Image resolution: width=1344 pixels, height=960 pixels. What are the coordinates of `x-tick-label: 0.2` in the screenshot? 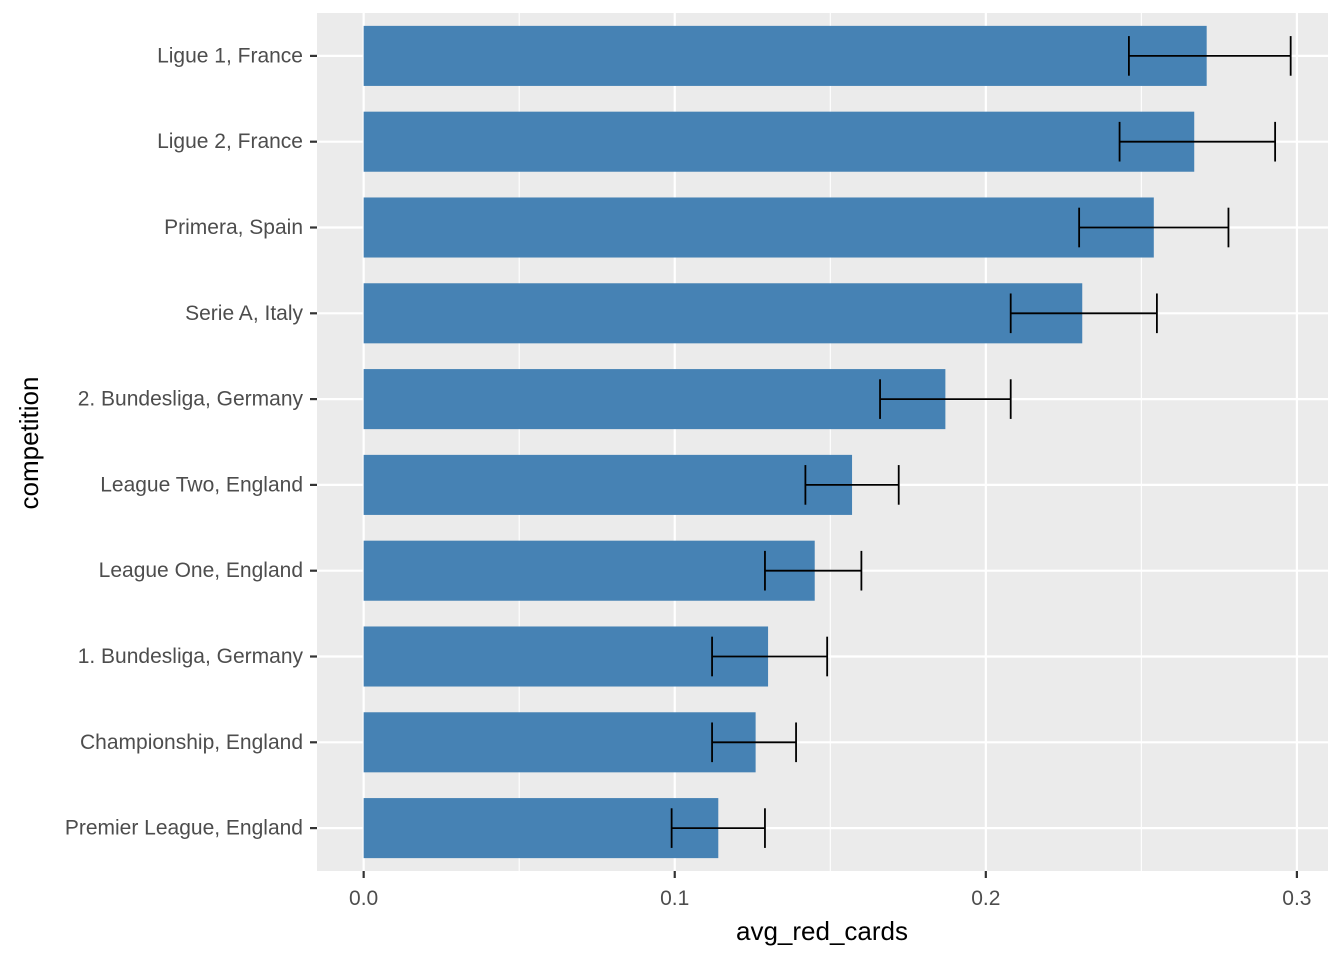 It's located at (985, 898).